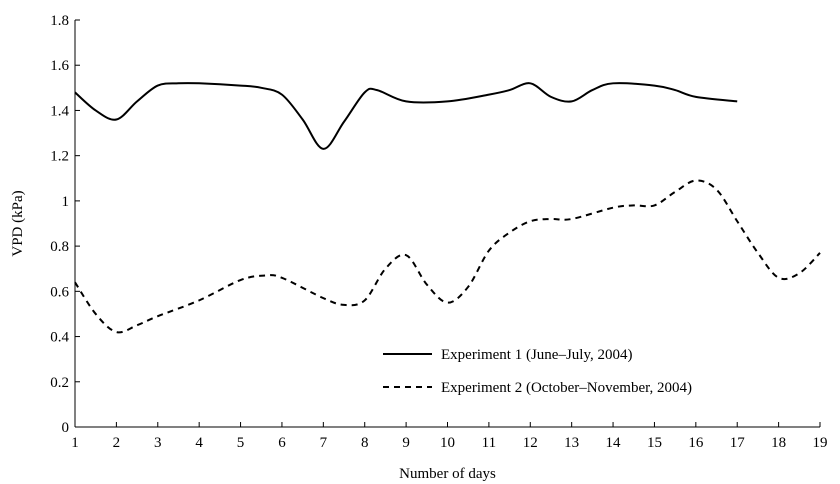  What do you see at coordinates (18, 223) in the screenshot?
I see `y-axis-title: VPD (kPa)` at bounding box center [18, 223].